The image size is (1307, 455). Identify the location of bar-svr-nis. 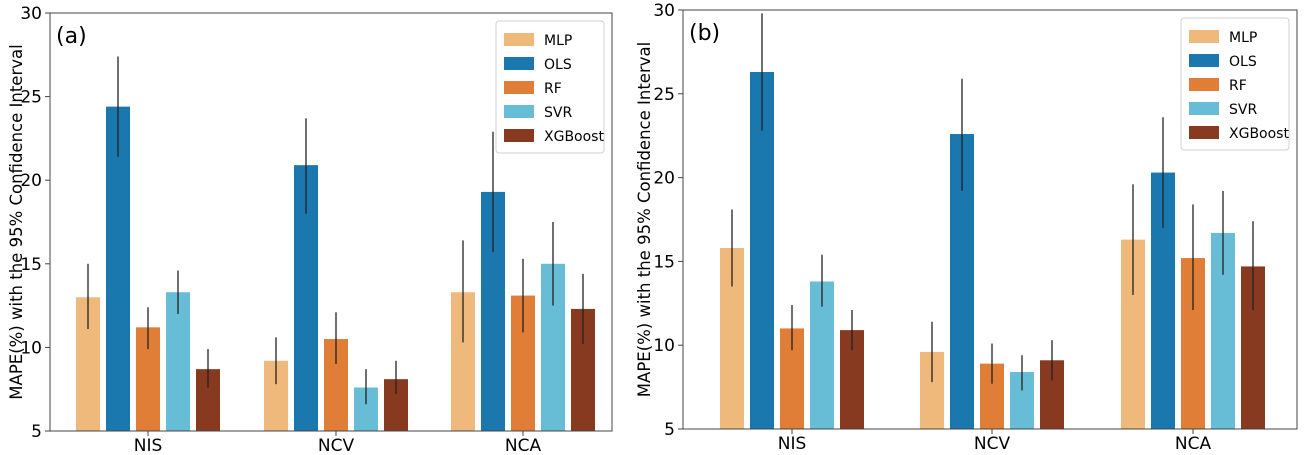
(178, 361).